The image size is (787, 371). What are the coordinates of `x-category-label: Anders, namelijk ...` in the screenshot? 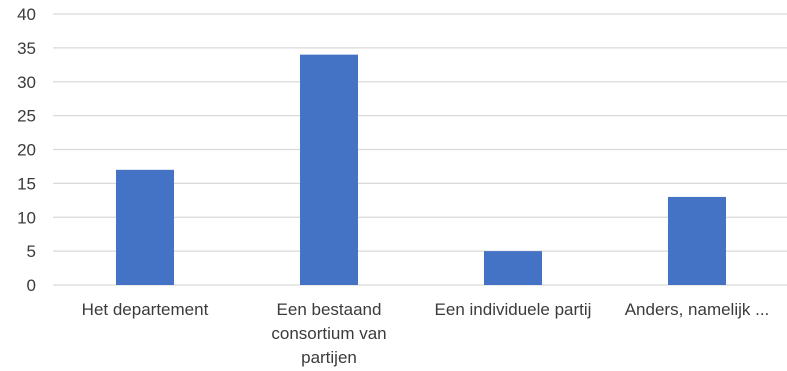 It's located at (697, 309).